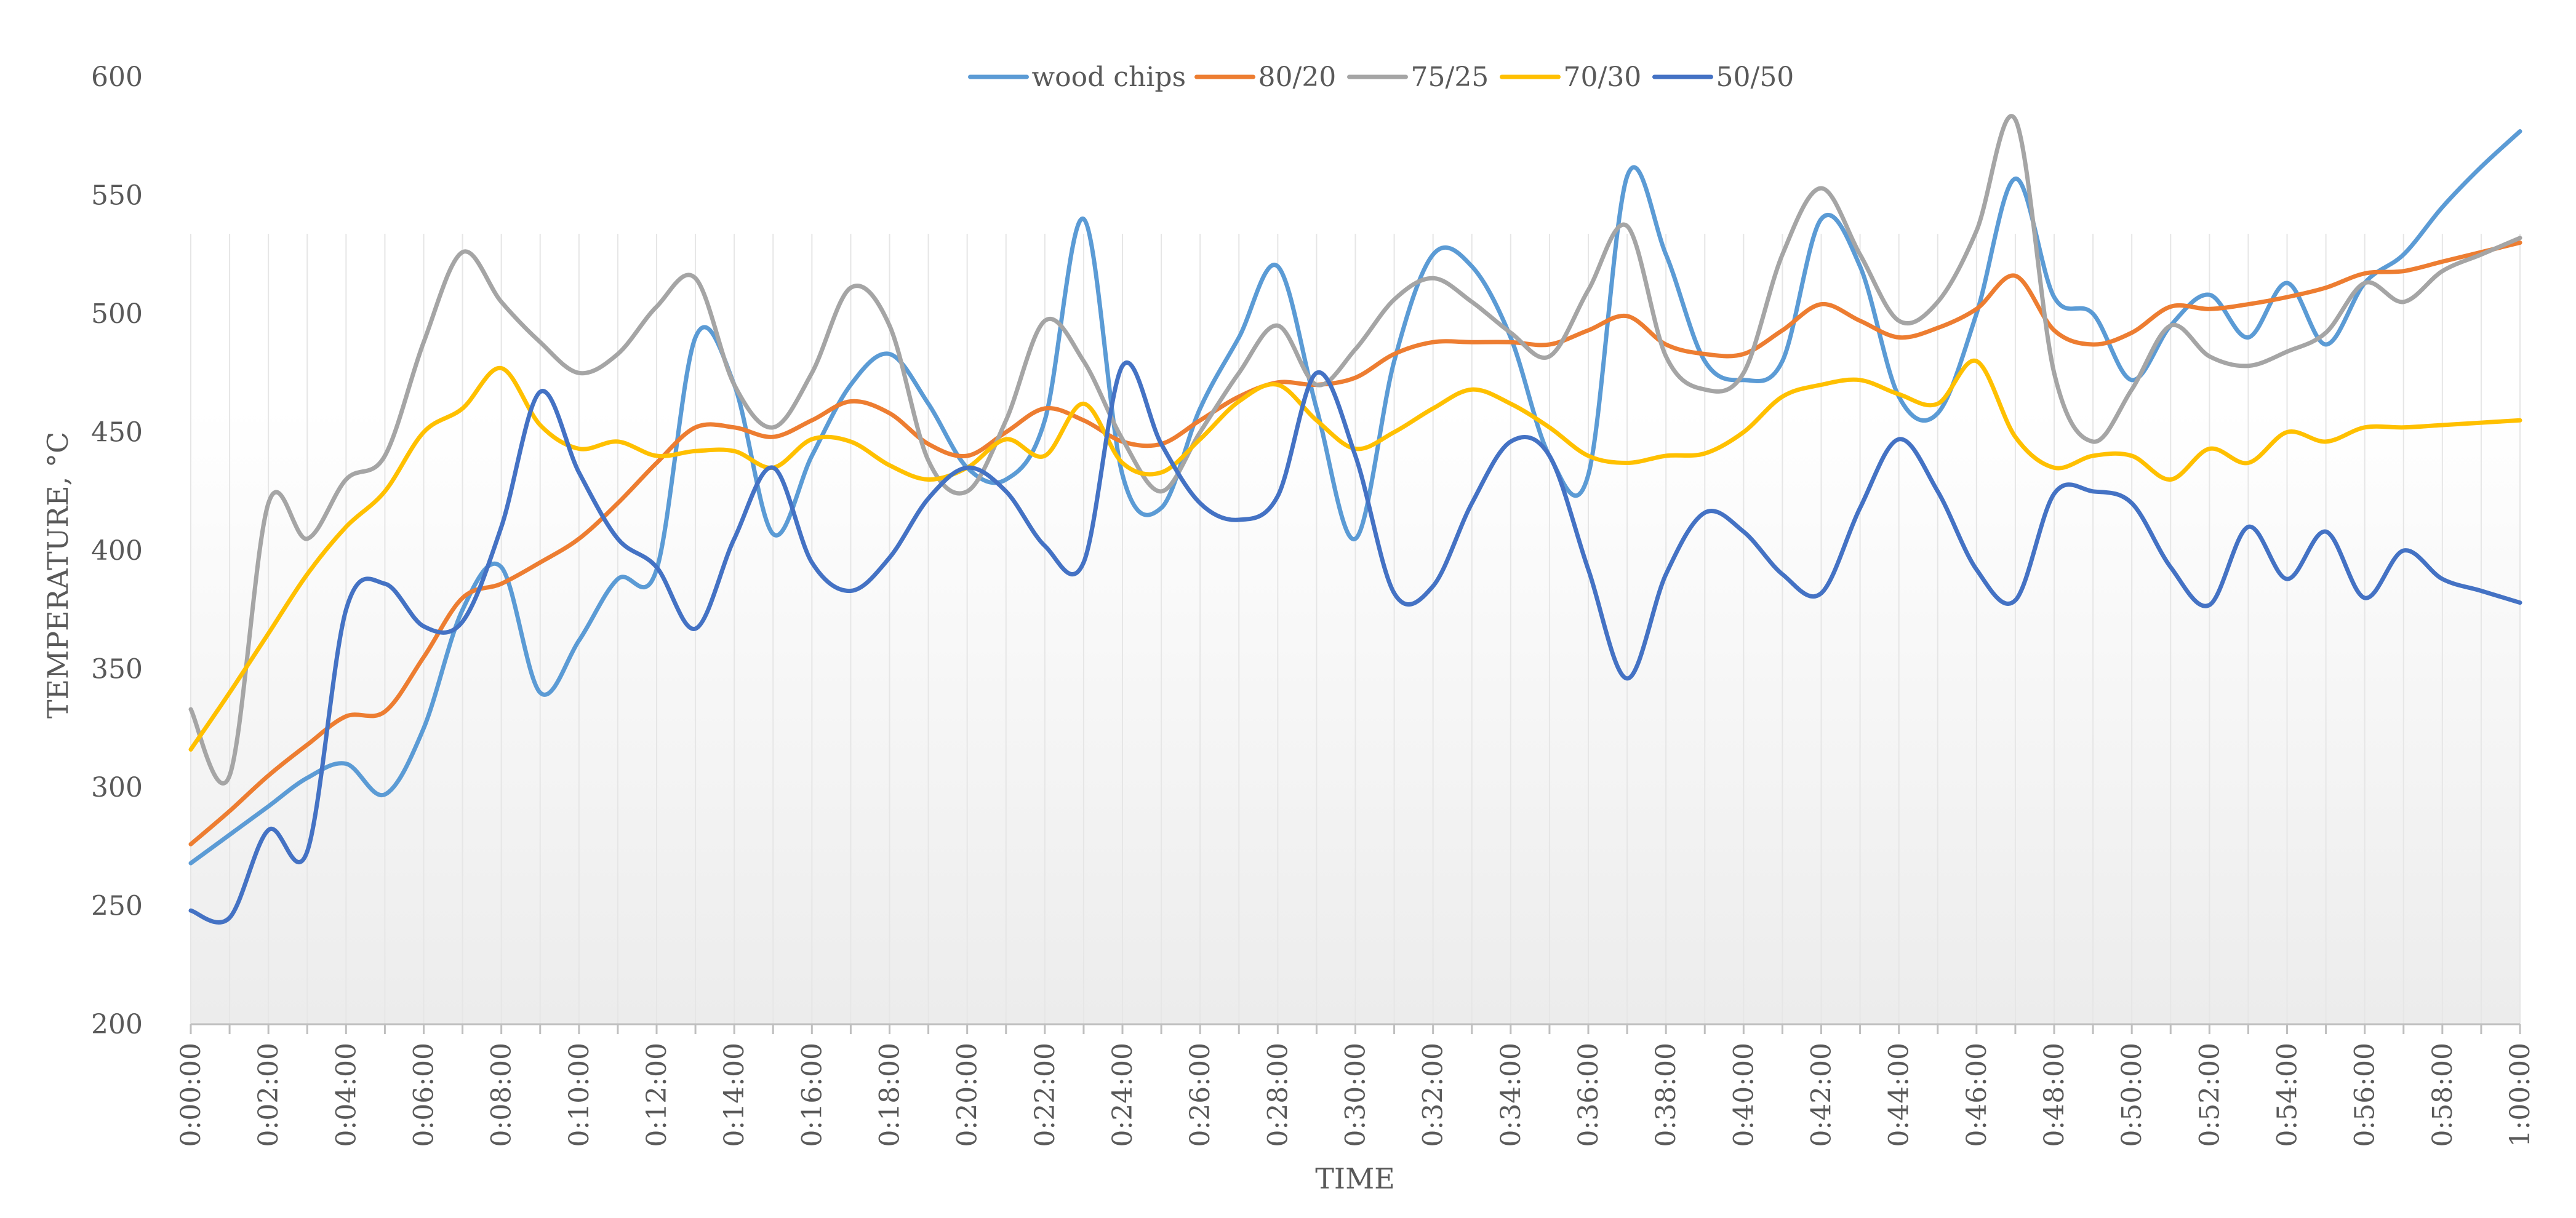 The height and width of the screenshot is (1218, 2576). I want to click on legend-item-80-20: 80/20, so click(1265, 77).